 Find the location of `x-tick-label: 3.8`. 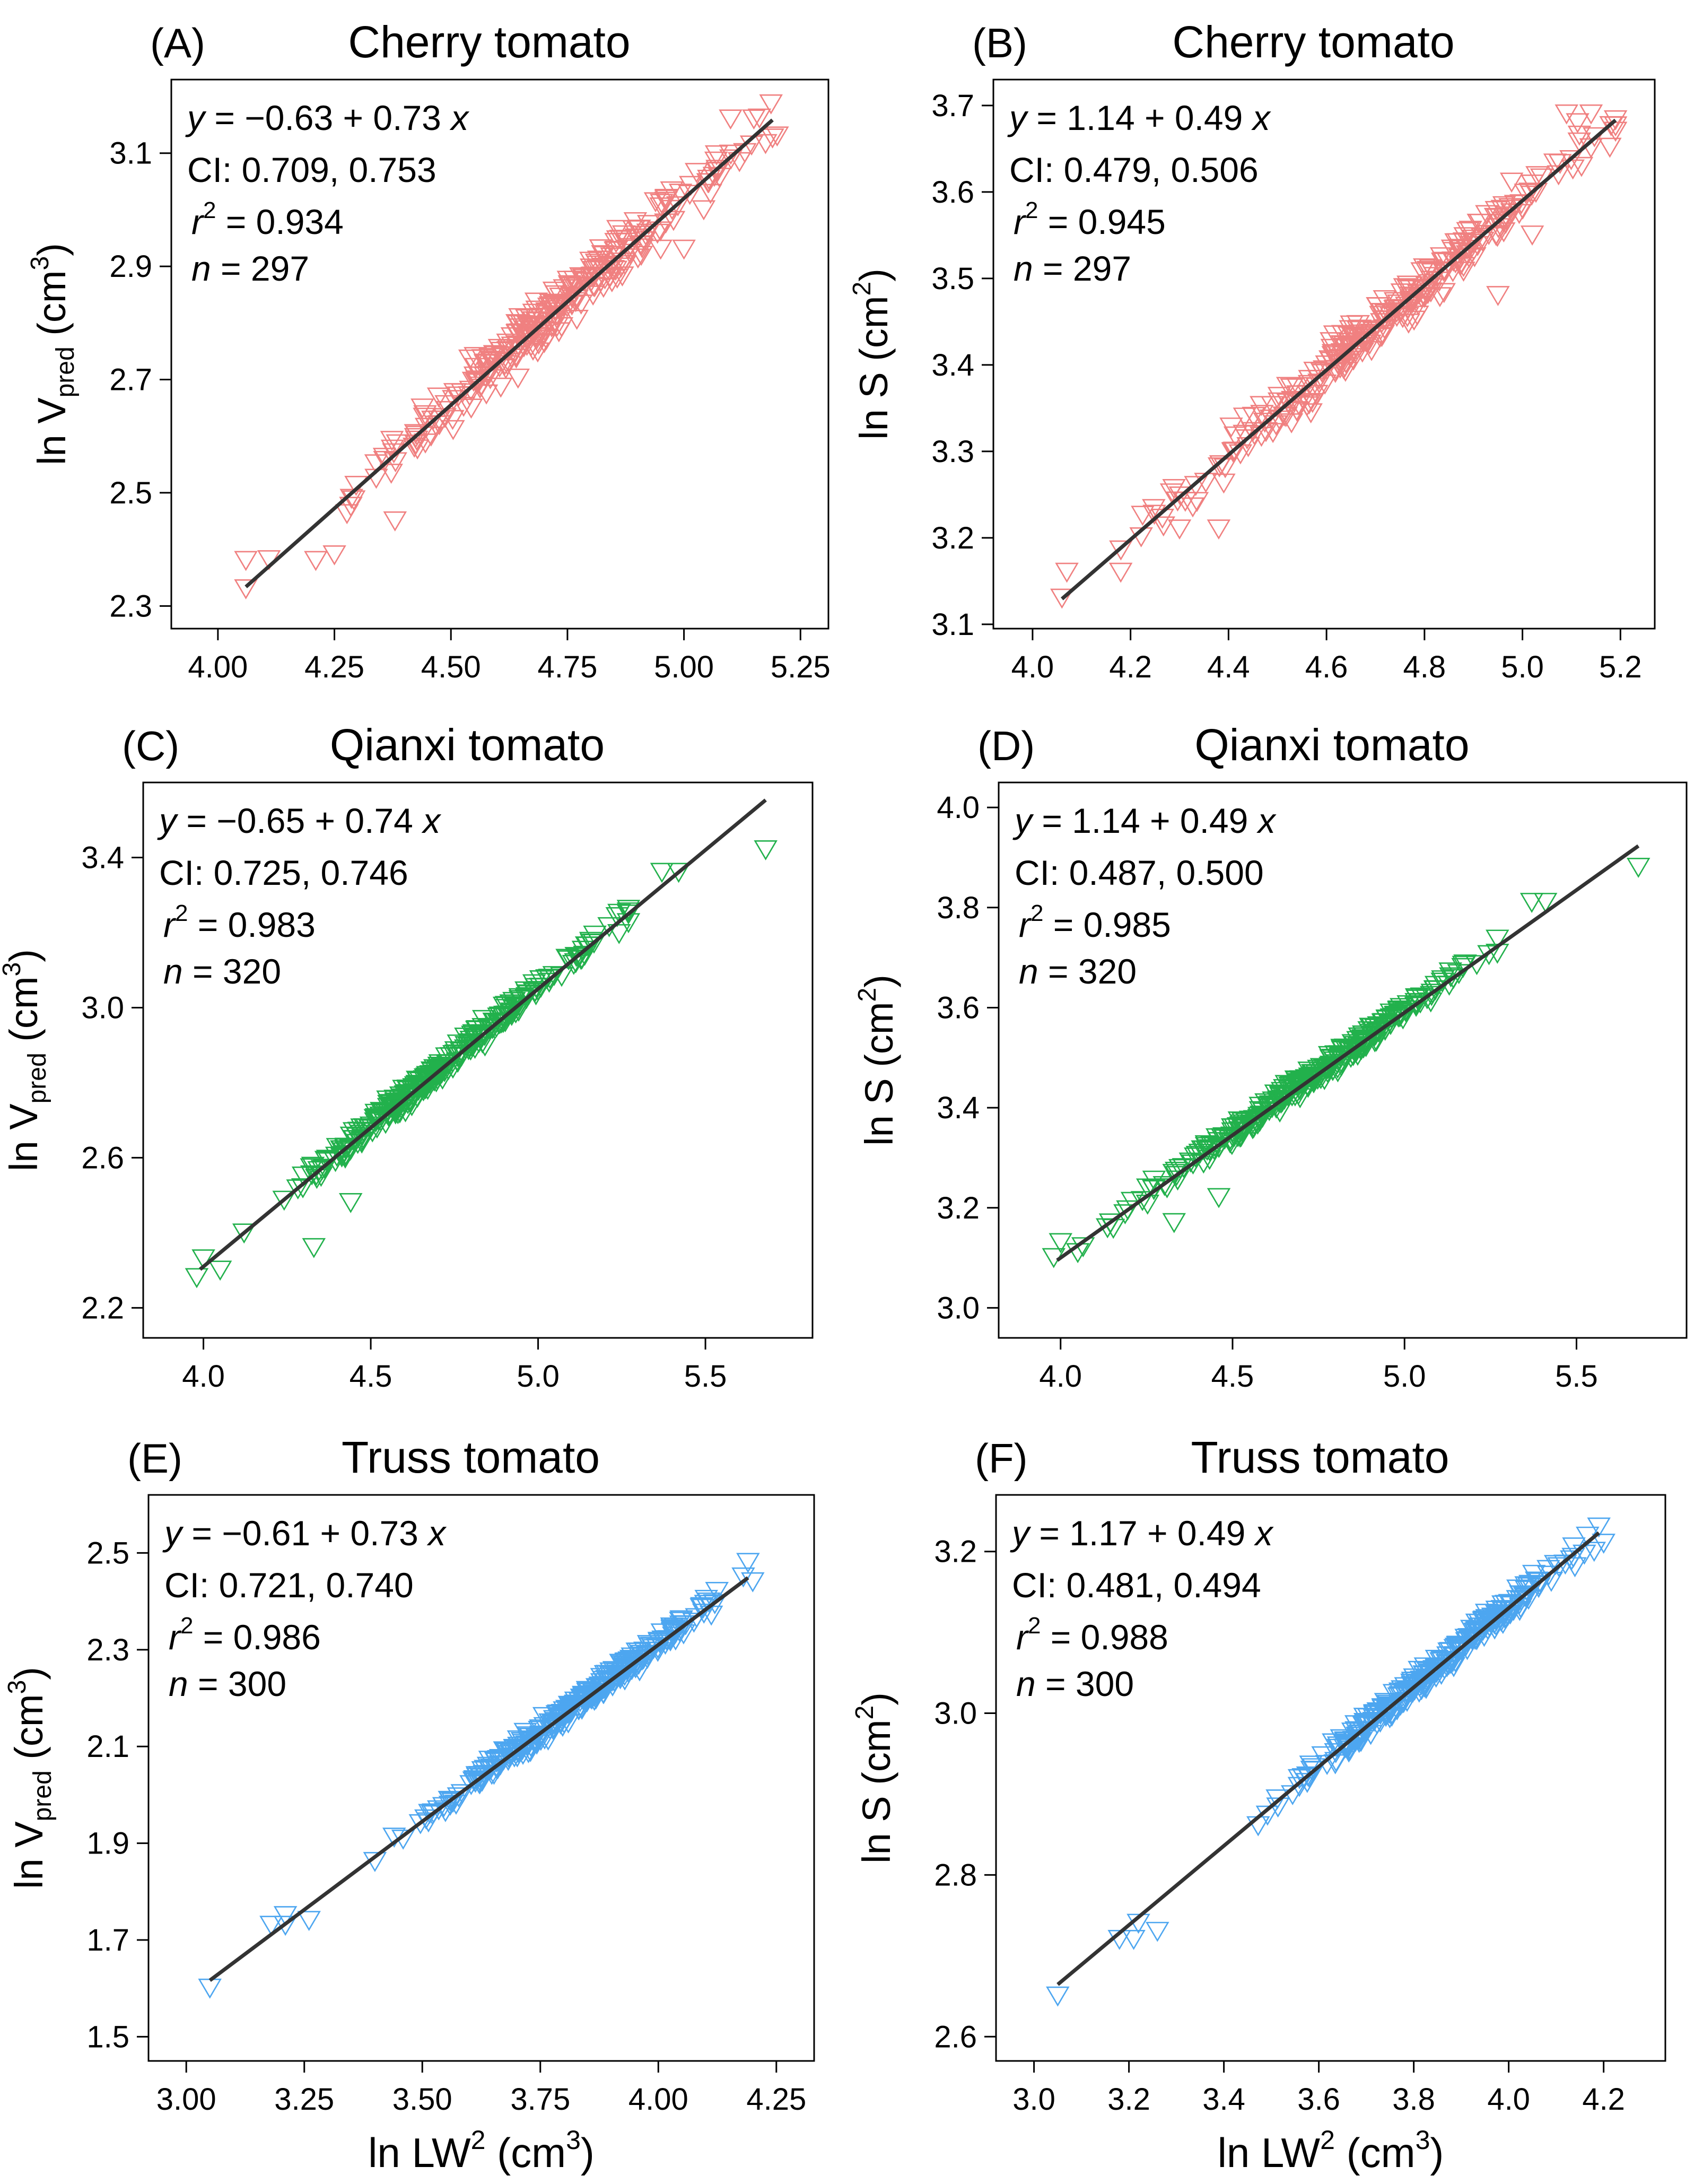

x-tick-label: 3.8 is located at coordinates (1413, 2099).